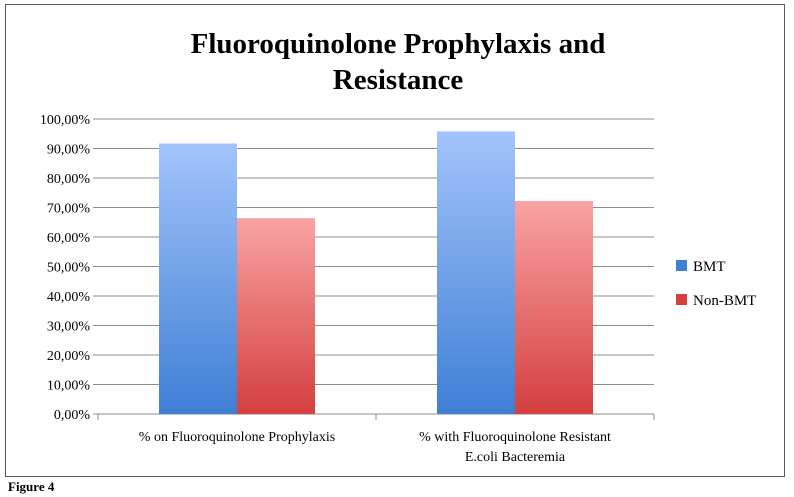 This screenshot has height=497, width=794. I want to click on y-tick-label: 80,00%, so click(69, 179).